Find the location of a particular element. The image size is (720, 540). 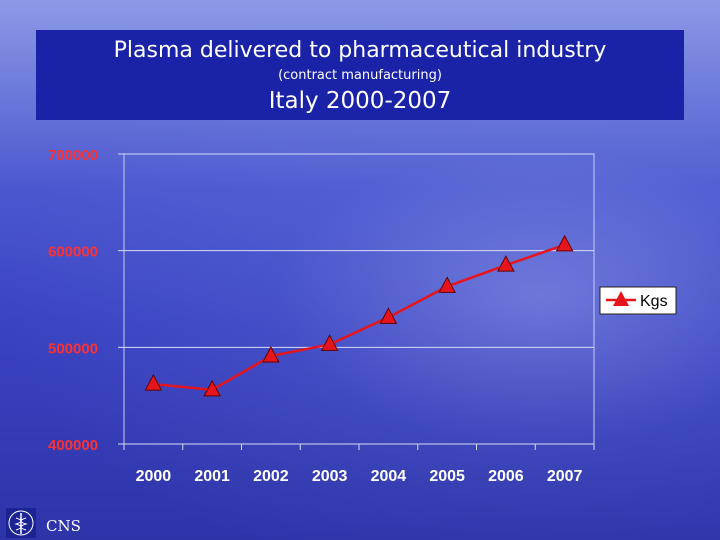

chart-region-title: Italy 2000-2007 is located at coordinates (360, 101).